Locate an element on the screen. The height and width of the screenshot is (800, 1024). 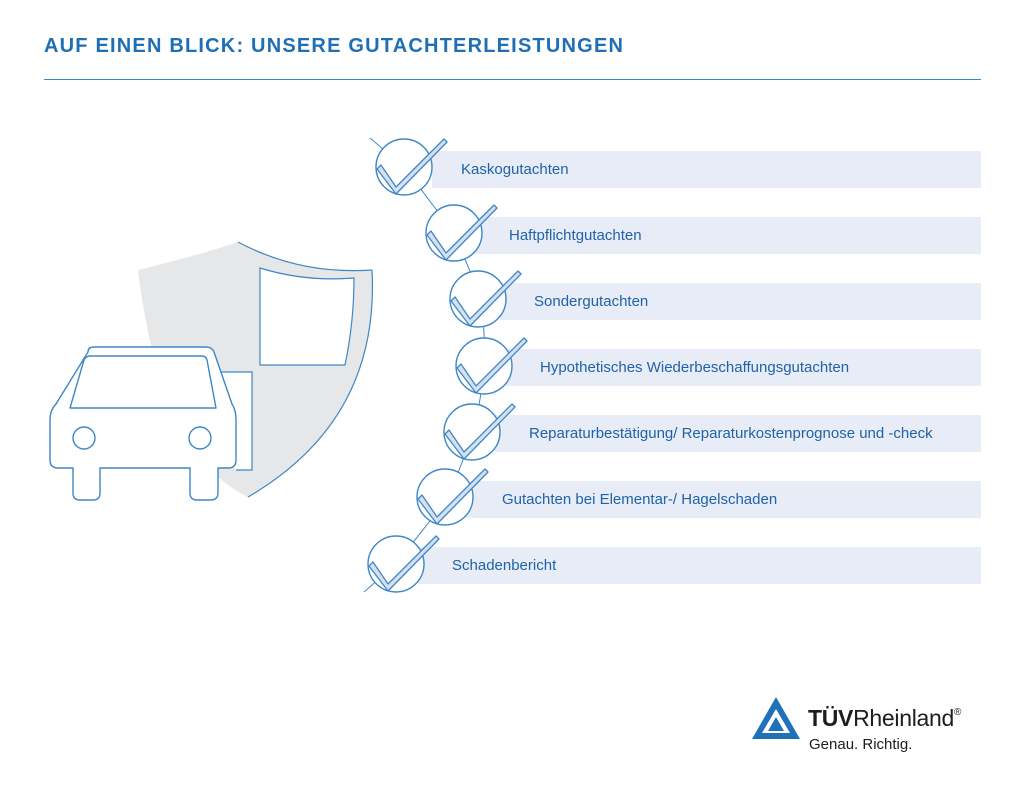
logo-brand: TÜVRheinland® is located at coordinates (884, 718).